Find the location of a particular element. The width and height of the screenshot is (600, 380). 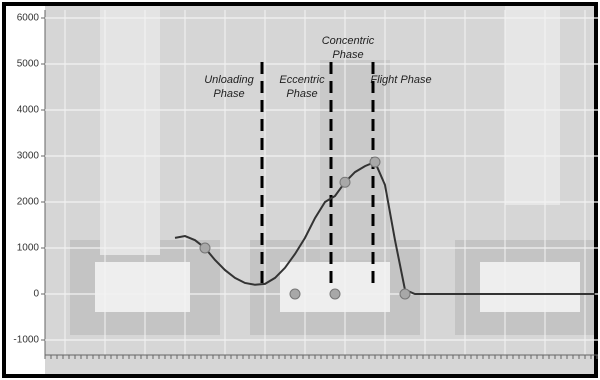

y-tick-label: 0 is located at coordinates (36, 294).